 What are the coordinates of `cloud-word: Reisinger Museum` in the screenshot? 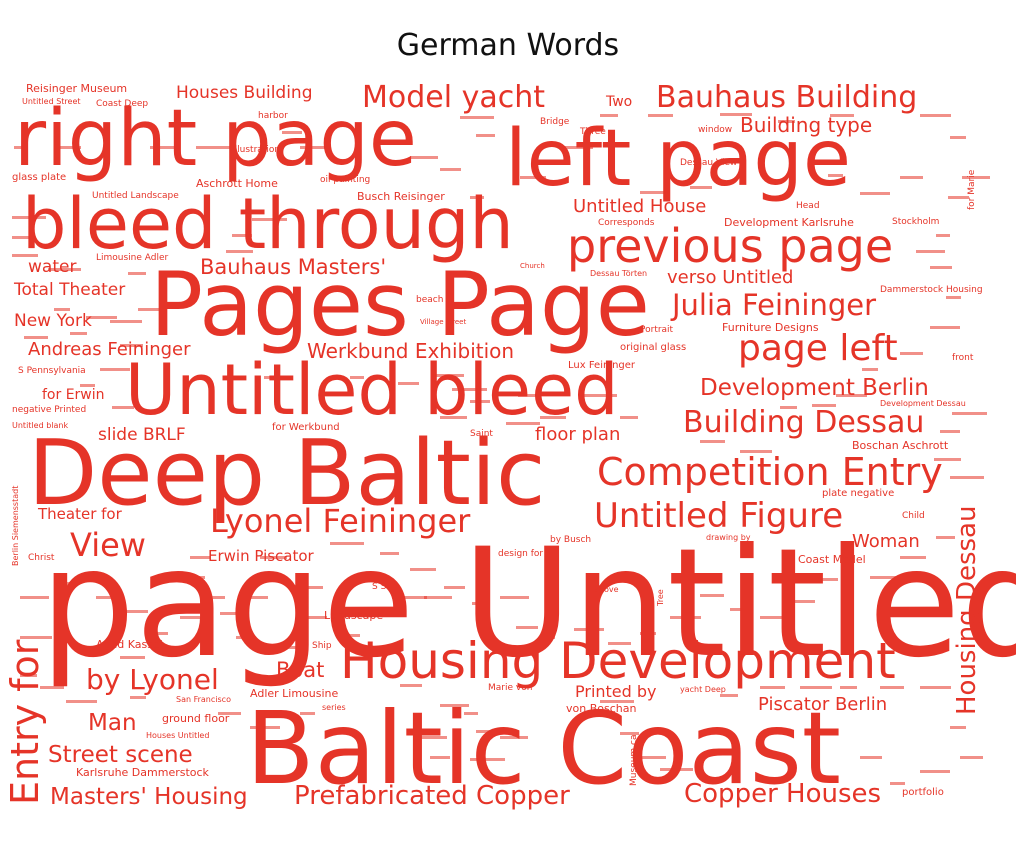 It's located at (76, 88).